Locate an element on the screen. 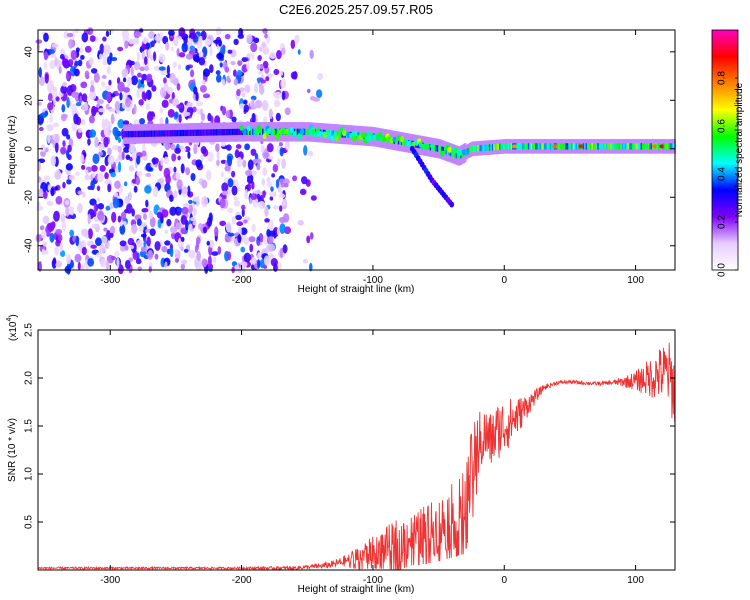 The image size is (750, 600). spectrogram-y-tick-label: -20 is located at coordinates (29, 197).